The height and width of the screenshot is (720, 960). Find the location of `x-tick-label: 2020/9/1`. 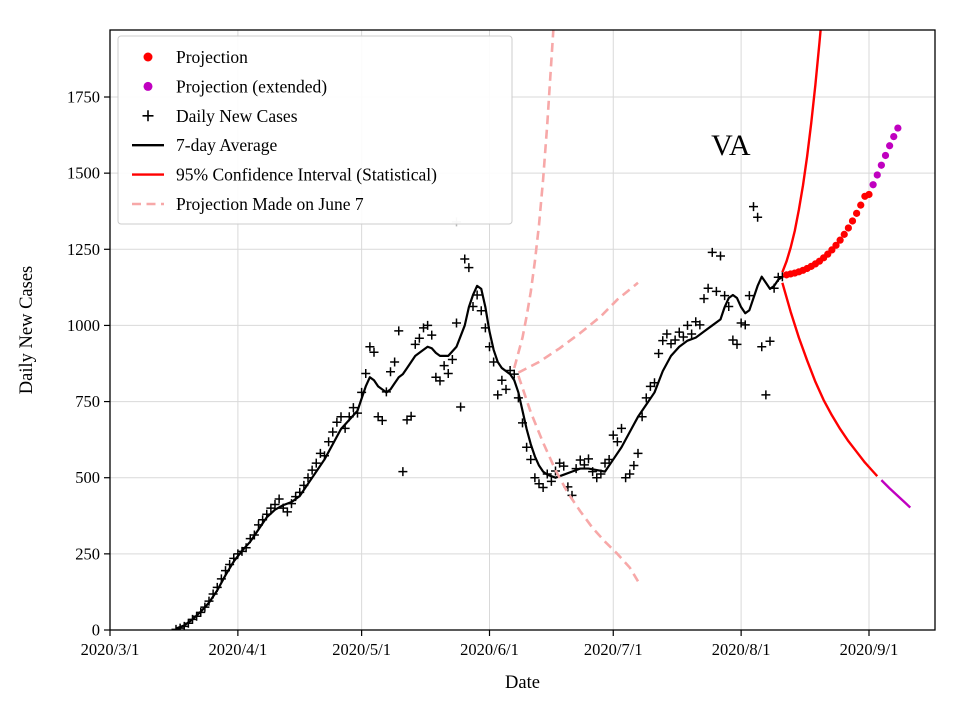

x-tick-label: 2020/9/1 is located at coordinates (869, 649).